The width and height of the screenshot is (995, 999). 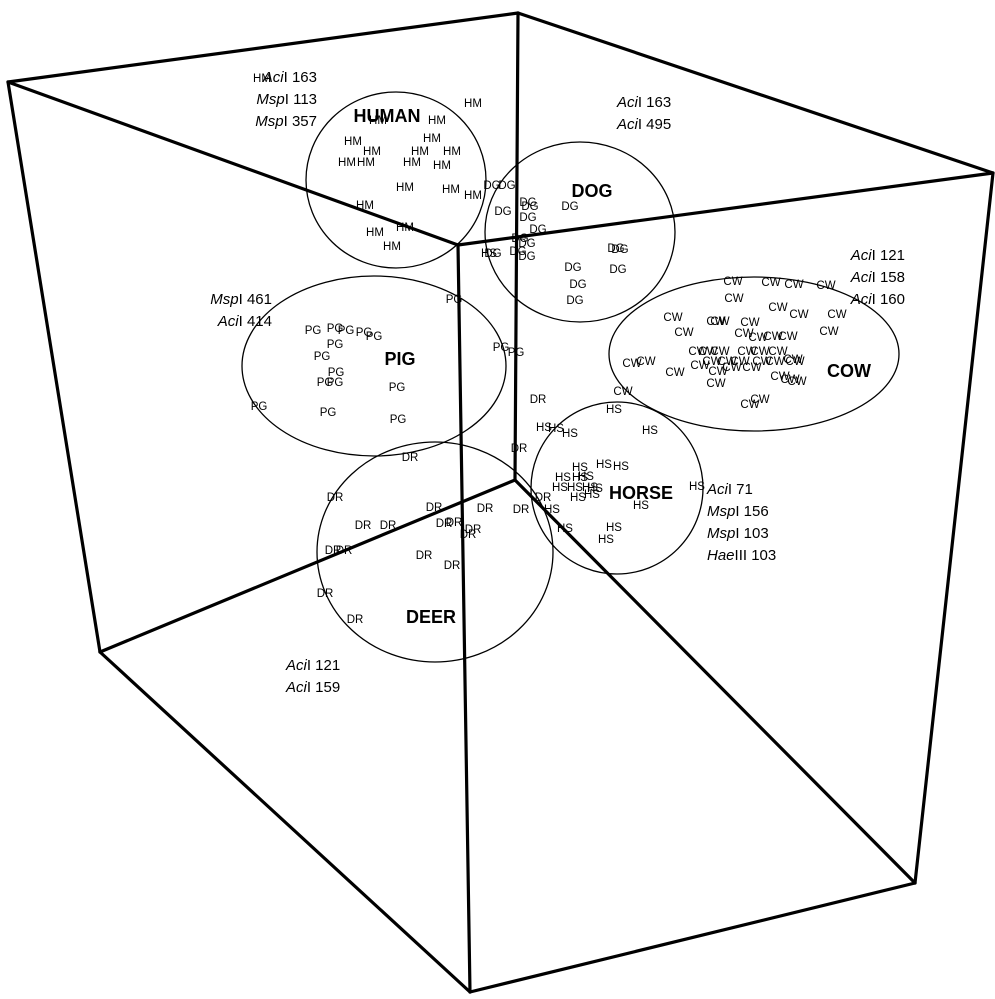 What do you see at coordinates (412, 163) in the screenshot?
I see `point-human-11: HM` at bounding box center [412, 163].